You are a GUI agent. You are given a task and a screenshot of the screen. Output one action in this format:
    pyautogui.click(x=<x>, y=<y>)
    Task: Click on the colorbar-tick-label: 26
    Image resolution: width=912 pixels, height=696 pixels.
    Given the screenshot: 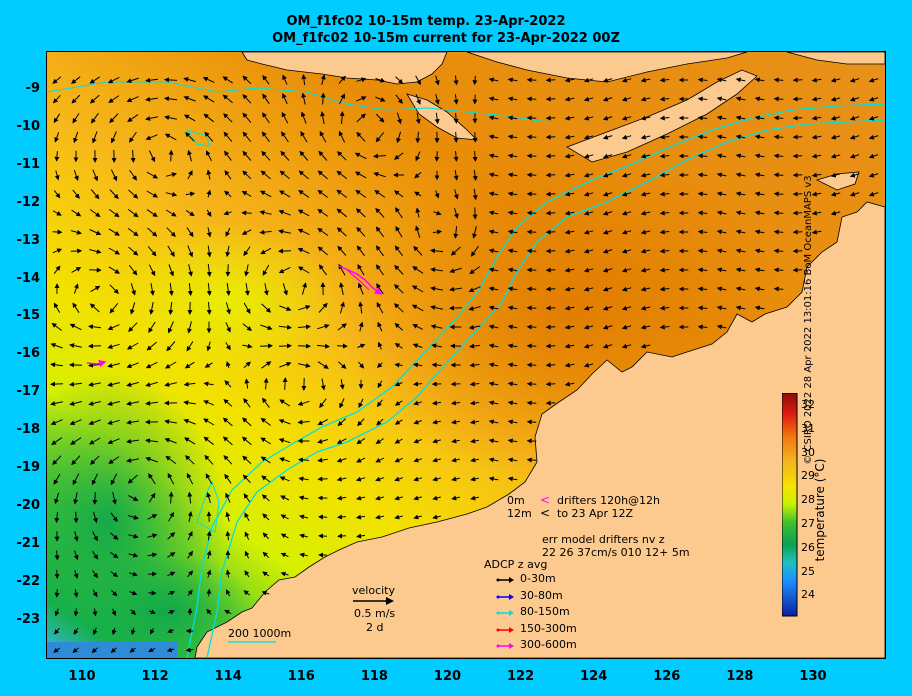 What is the action you would take?
    pyautogui.click(x=808, y=547)
    